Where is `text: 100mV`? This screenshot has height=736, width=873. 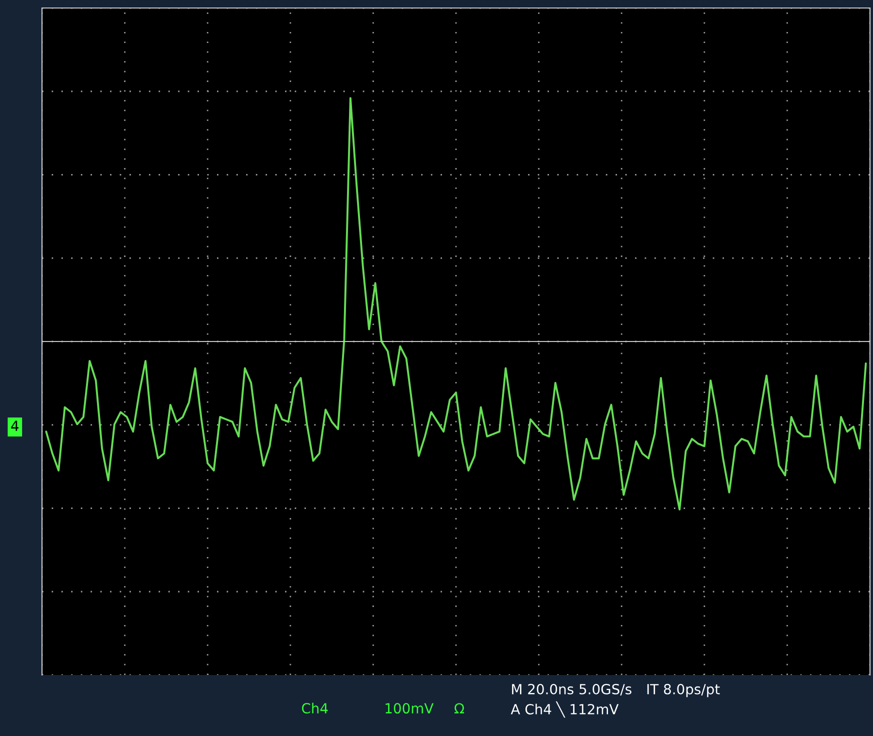
text: 100mV is located at coordinates (410, 708).